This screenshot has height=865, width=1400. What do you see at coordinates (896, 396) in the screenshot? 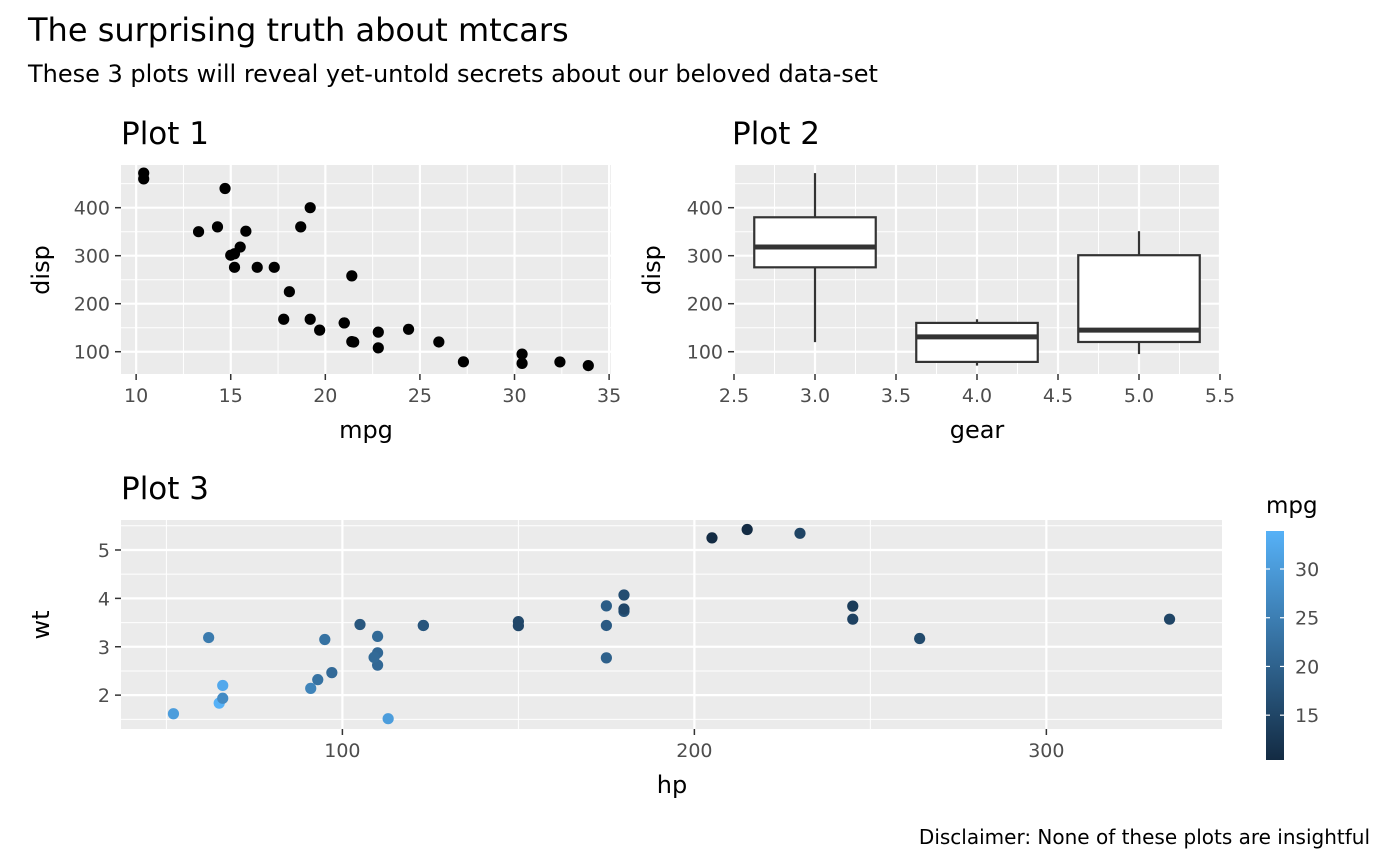
I see `x-tick-label: 3.5` at bounding box center [896, 396].